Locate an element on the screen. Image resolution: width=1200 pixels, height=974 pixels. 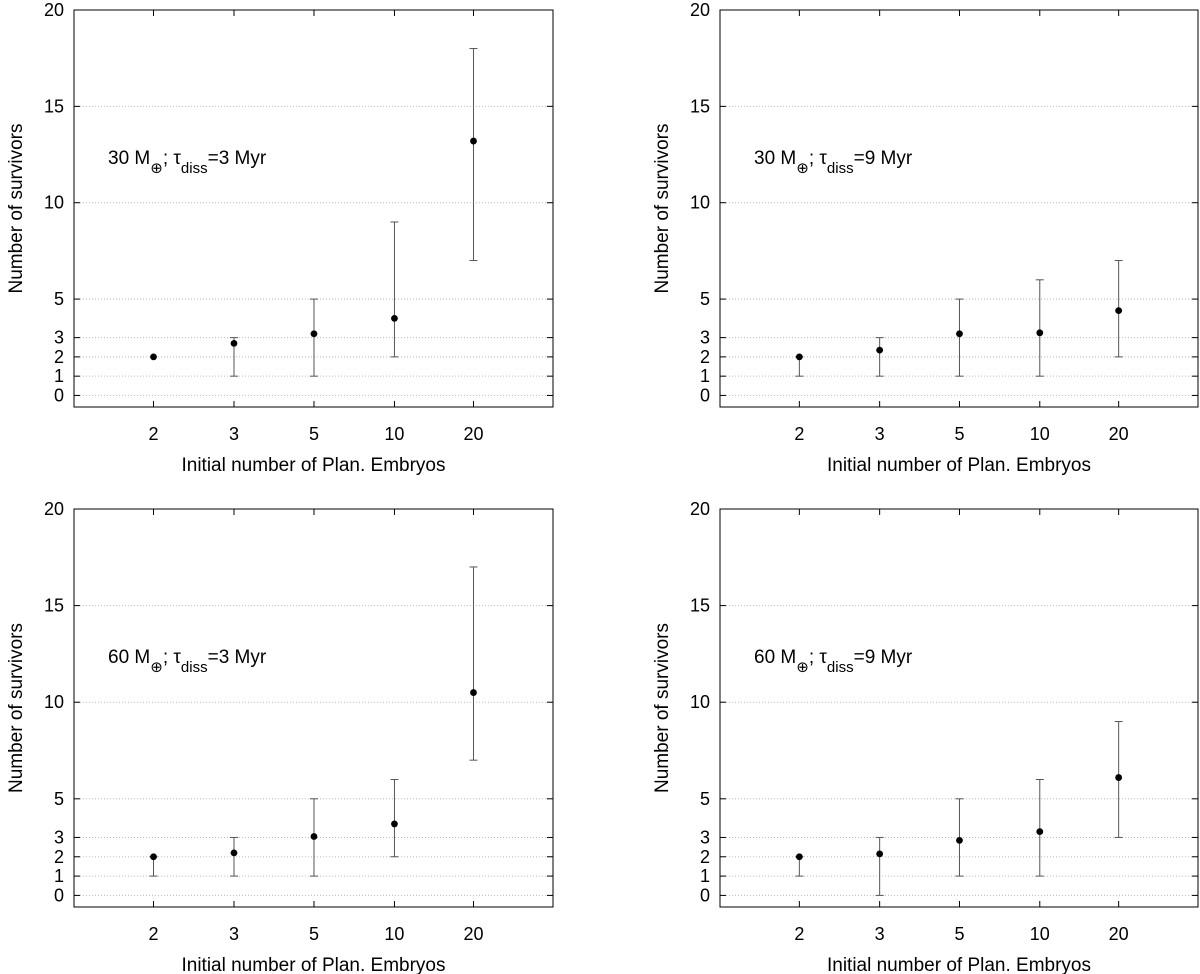
x-tick-label: 10 is located at coordinates (1040, 434).